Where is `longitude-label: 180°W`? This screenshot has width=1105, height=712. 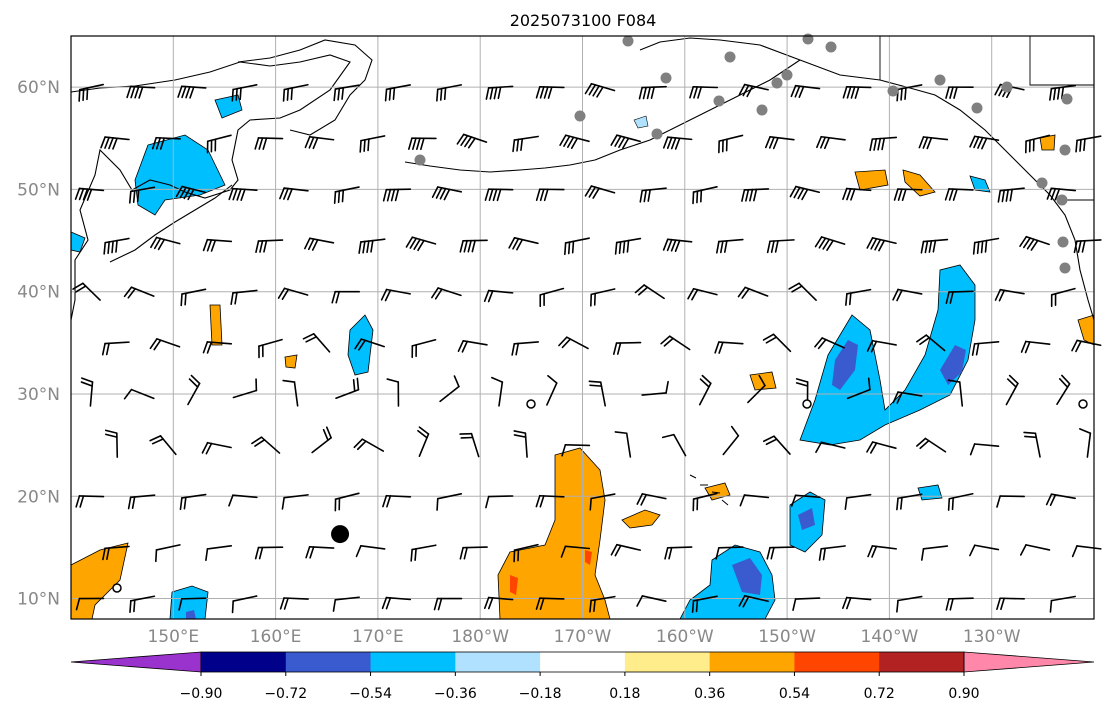 longitude-label: 180°W is located at coordinates (480, 637).